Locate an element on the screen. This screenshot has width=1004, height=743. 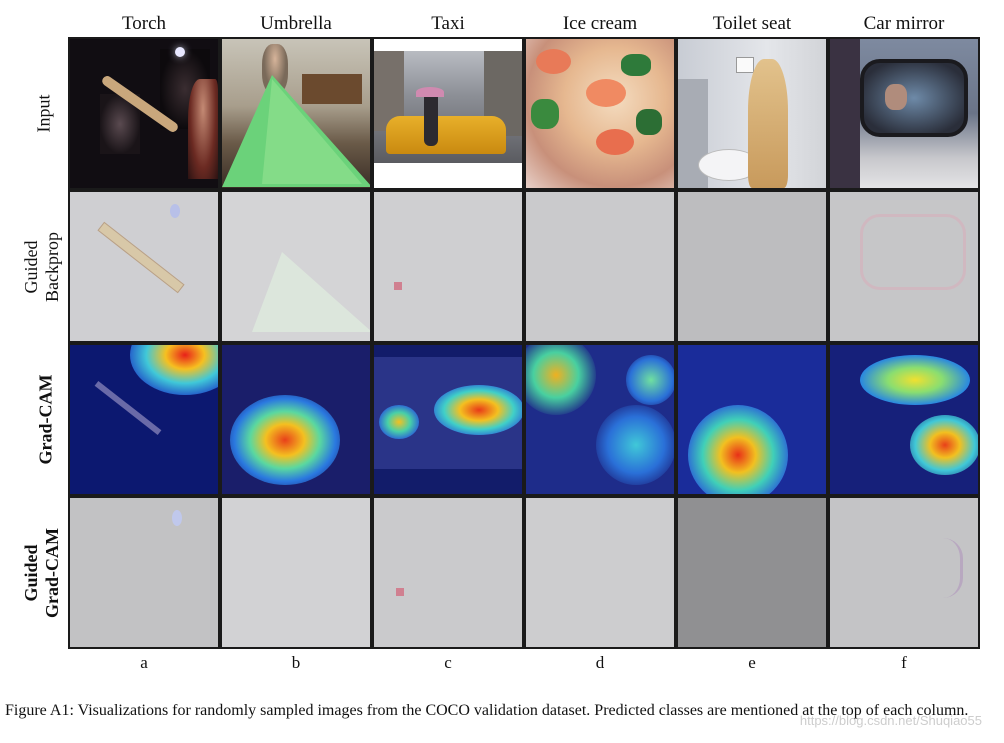
column-letter-f: f is located at coordinates (904, 662).